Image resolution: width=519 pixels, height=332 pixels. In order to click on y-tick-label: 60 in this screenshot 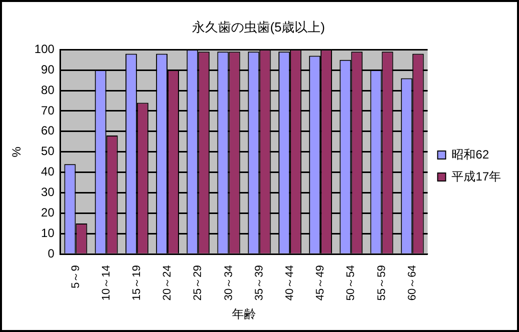, I will do `click(48, 131)`.